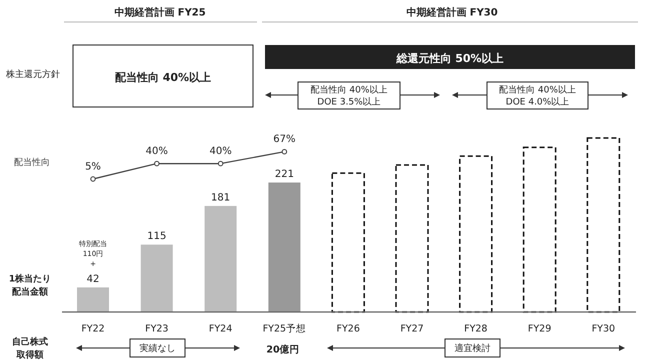 The image size is (648, 360). What do you see at coordinates (284, 140) in the screenshot?
I see `data-label: 67%` at bounding box center [284, 140].